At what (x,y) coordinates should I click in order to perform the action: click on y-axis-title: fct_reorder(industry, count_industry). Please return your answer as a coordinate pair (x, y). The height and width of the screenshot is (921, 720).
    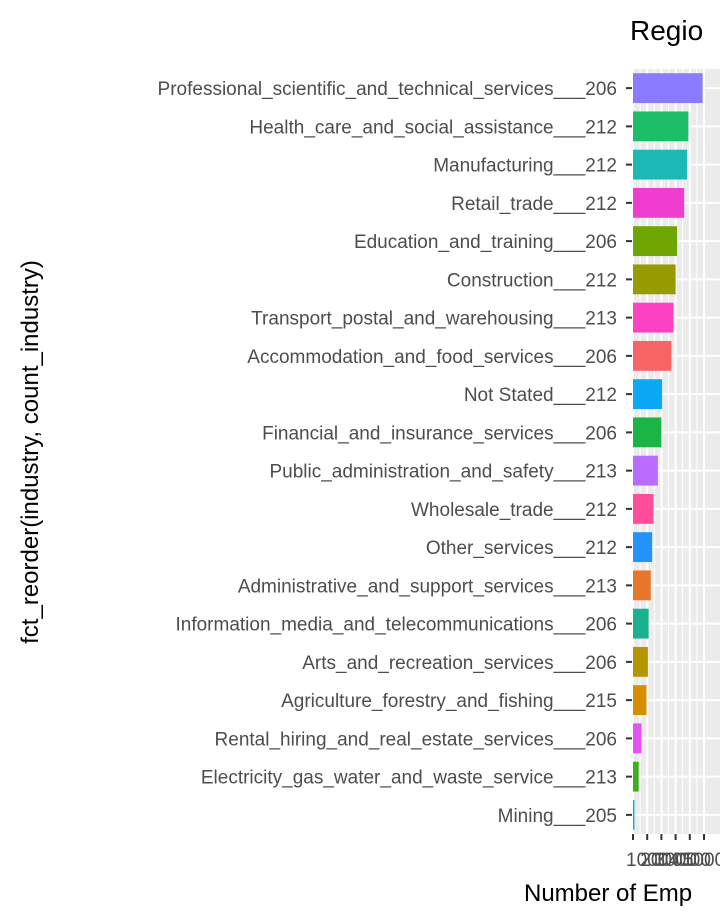
    Looking at the image, I should click on (30, 452).